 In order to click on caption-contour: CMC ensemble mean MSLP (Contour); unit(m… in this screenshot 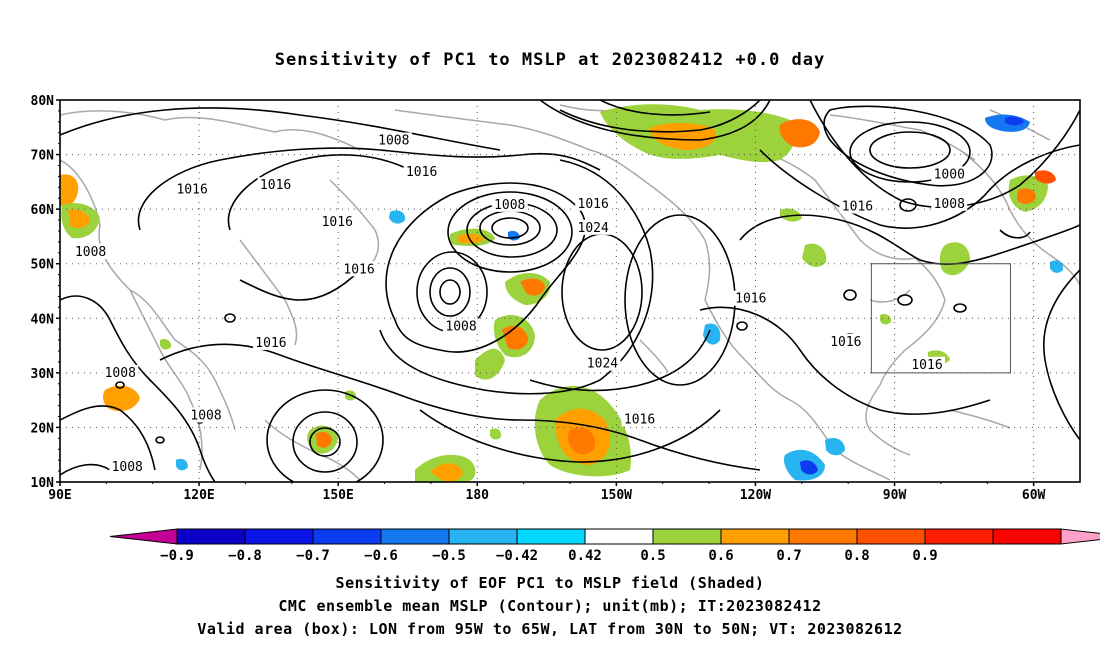, I will do `click(550, 606)`.